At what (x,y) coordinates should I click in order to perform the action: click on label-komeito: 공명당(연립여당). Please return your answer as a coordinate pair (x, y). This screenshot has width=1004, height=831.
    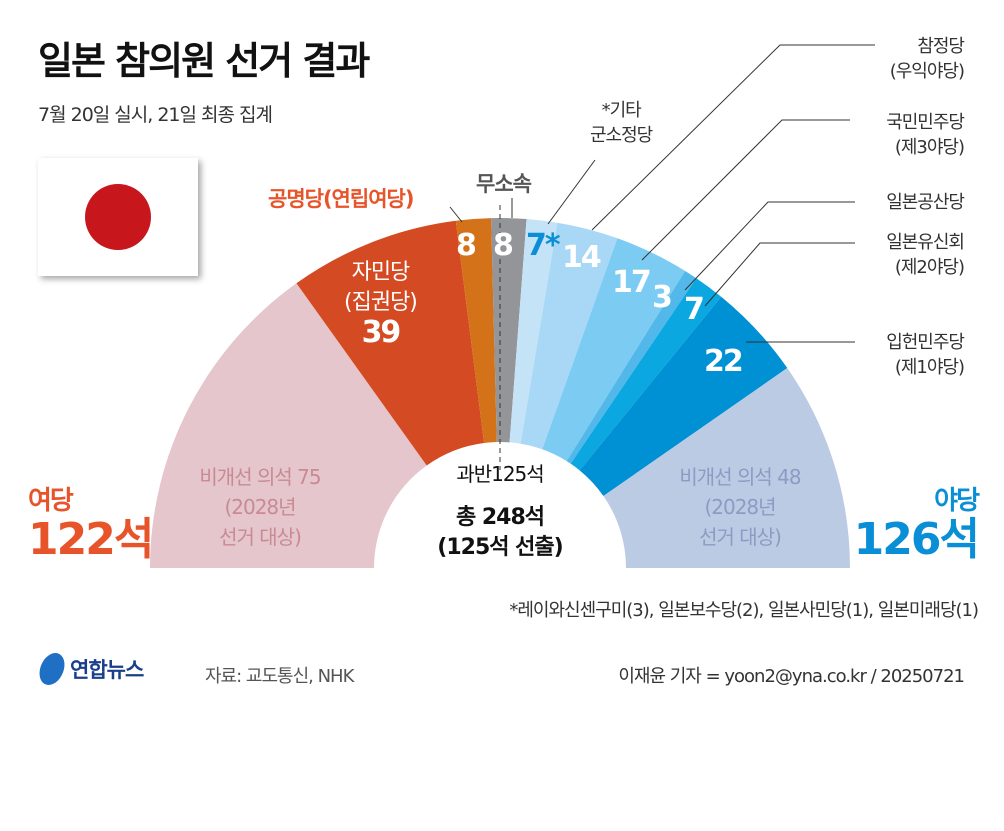
    Looking at the image, I should click on (341, 199).